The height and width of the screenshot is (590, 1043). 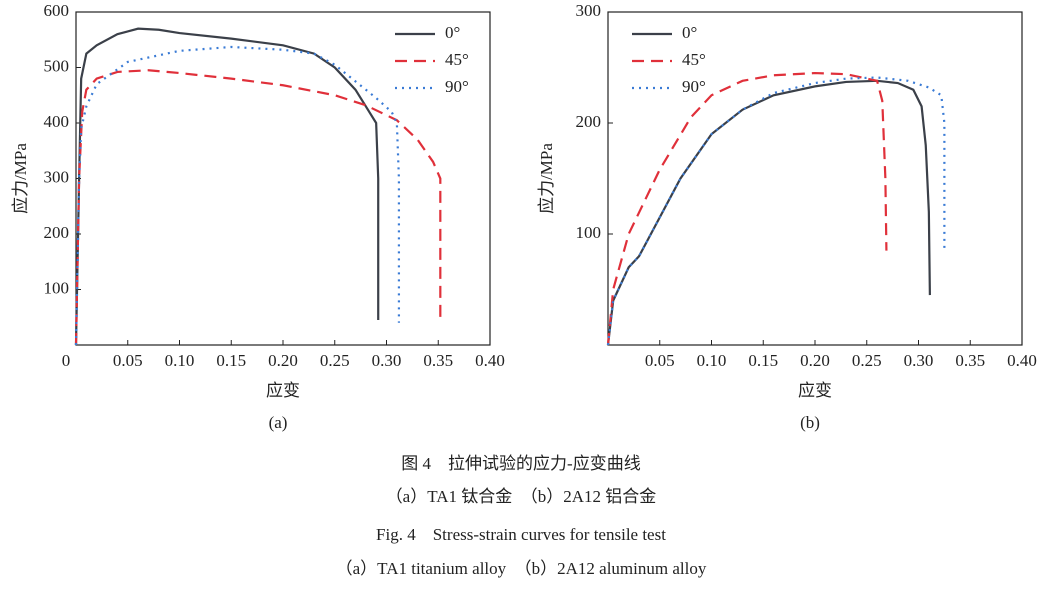 I want to click on y-tick-label: 500, so click(x=57, y=65).